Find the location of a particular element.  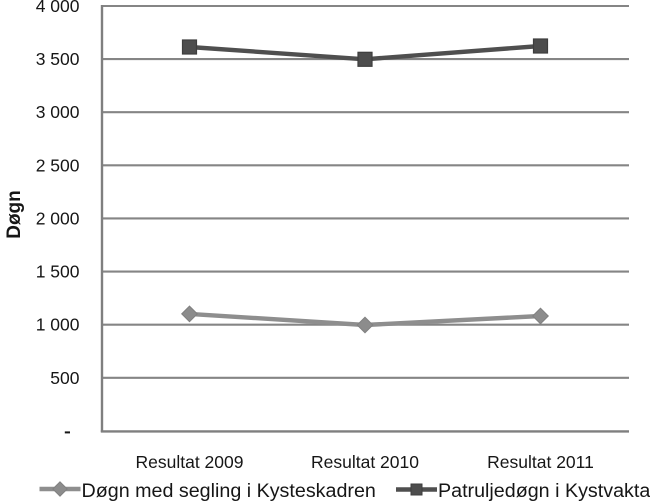

svg-text: 3 500 is located at coordinates (58, 59).